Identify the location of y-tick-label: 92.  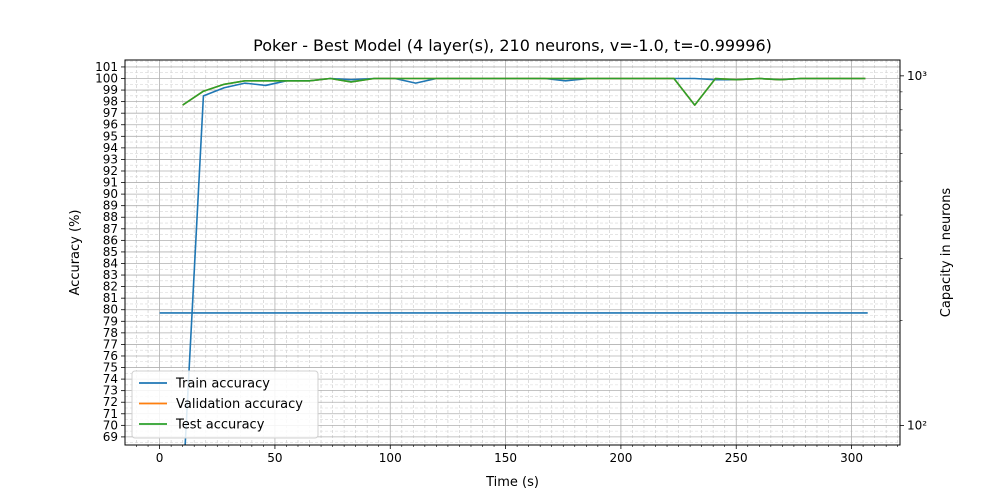
(110, 171).